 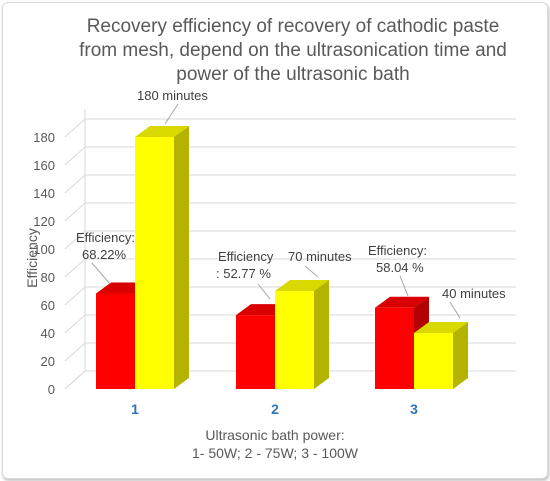 What do you see at coordinates (275, 409) in the screenshot?
I see `category-label-2: 2` at bounding box center [275, 409].